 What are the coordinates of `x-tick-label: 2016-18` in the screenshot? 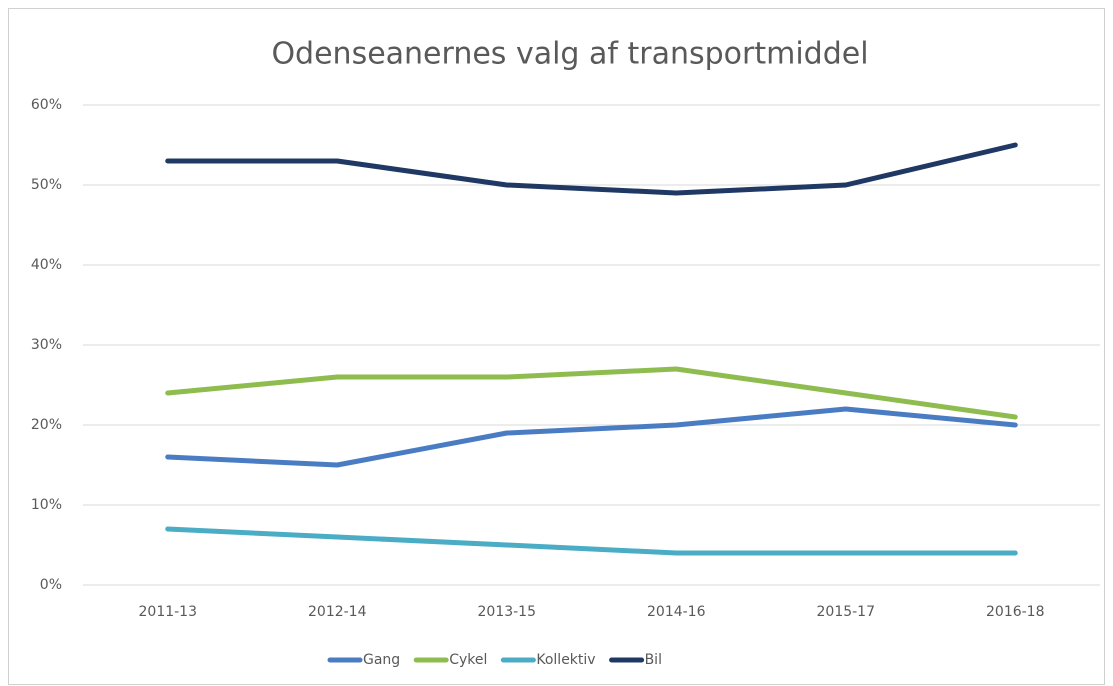 It's located at (1015, 612).